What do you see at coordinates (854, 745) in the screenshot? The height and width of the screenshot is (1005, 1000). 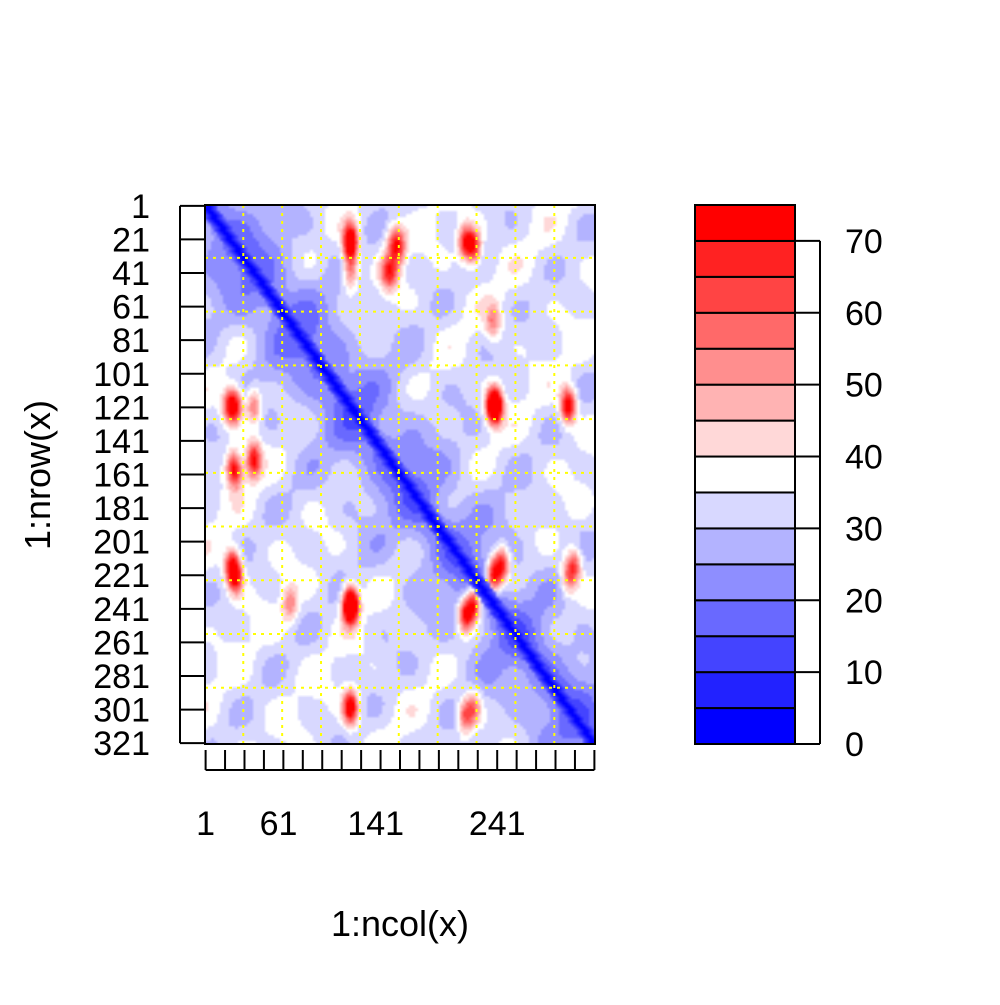 I see `color-legend-tick-label: 0` at bounding box center [854, 745].